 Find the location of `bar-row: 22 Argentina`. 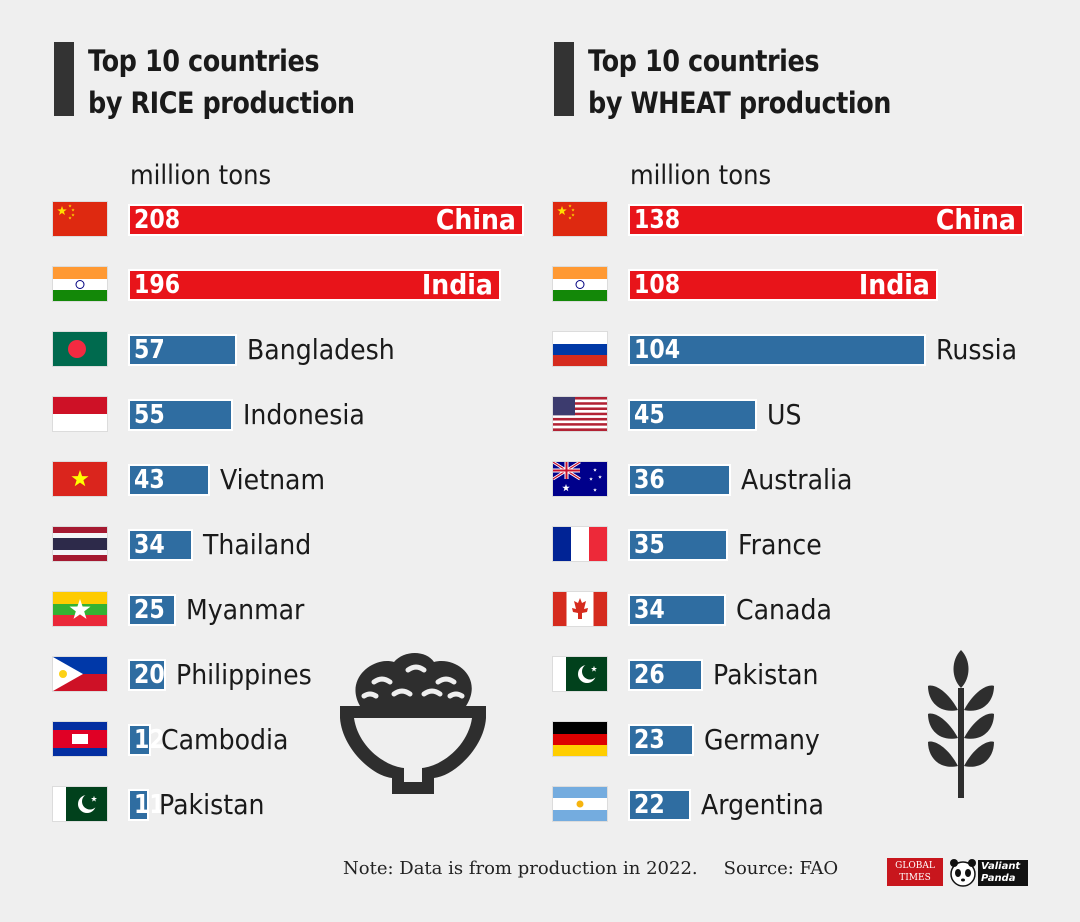

bar-row: 22 Argentina is located at coordinates (770, 807).